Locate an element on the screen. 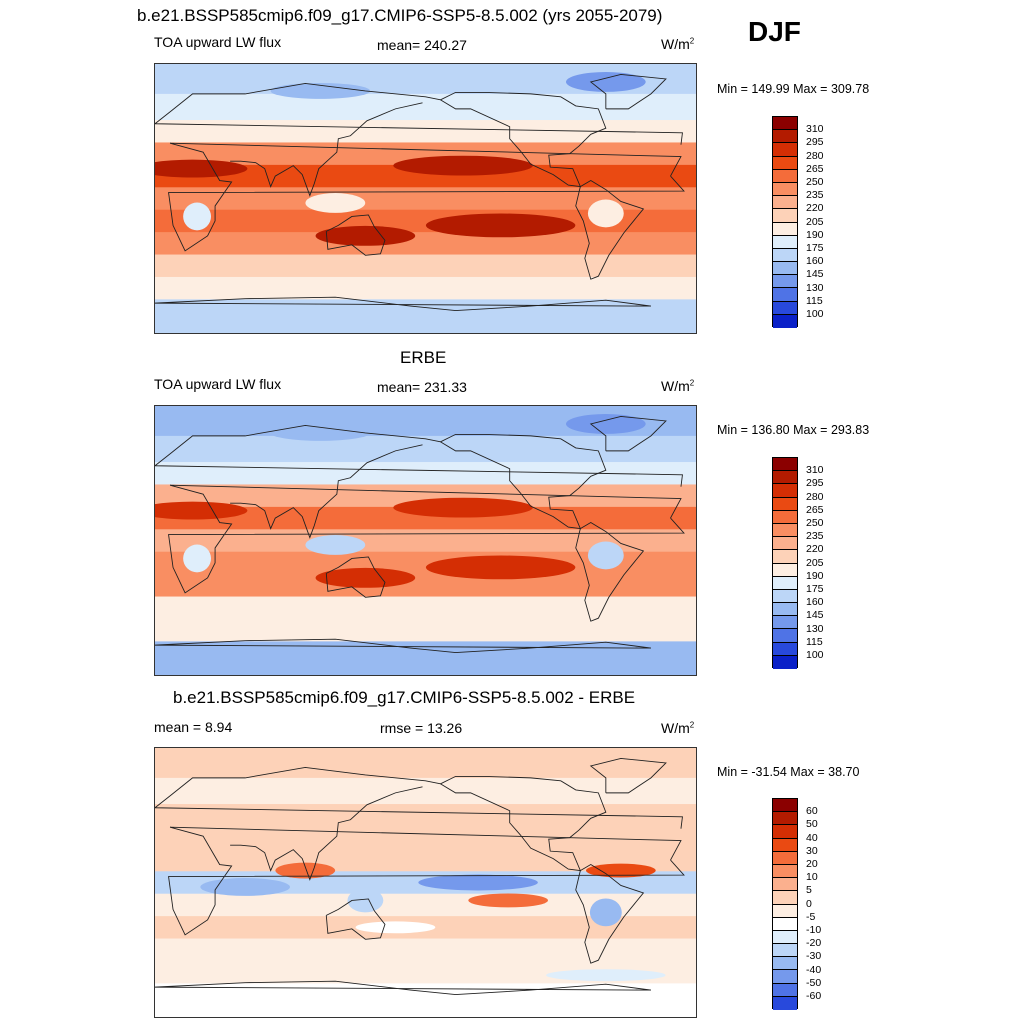 The image size is (1024, 1024). colorbar-tick-label: 40 is located at coordinates (812, 838).